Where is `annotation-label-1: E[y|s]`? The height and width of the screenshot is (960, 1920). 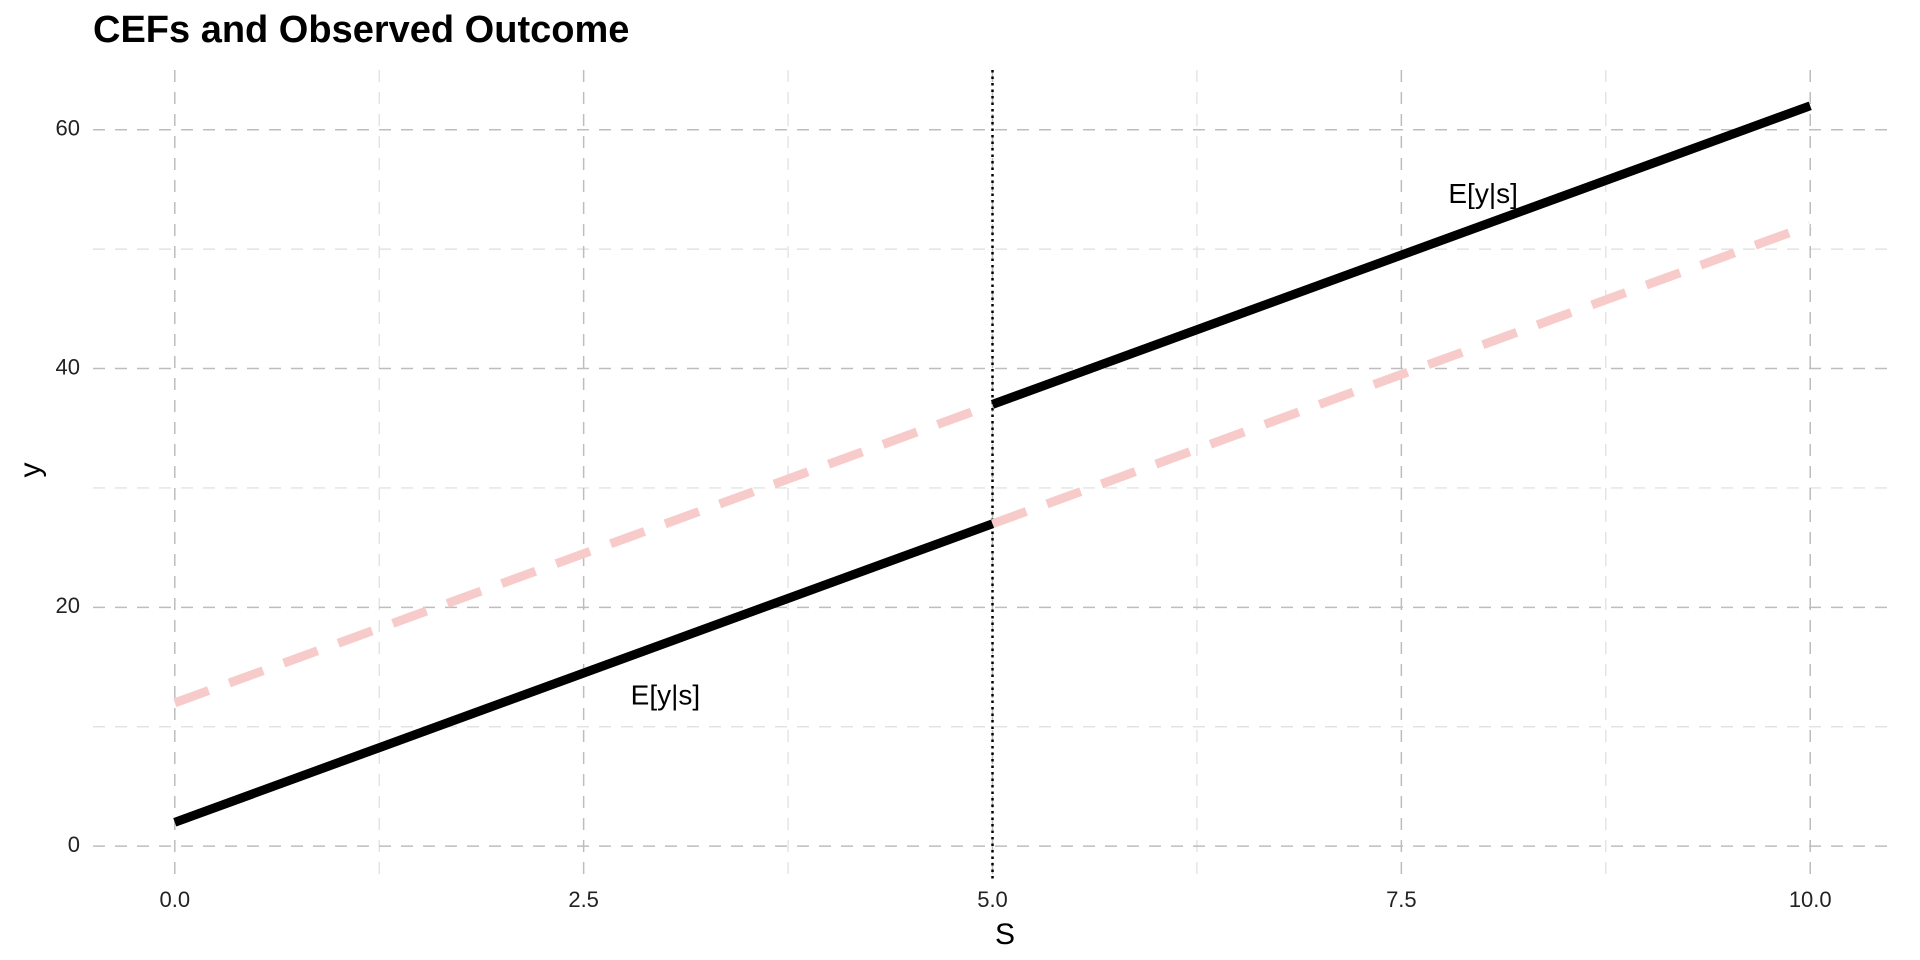
annotation-label-1: E[y|s] is located at coordinates (1483, 193).